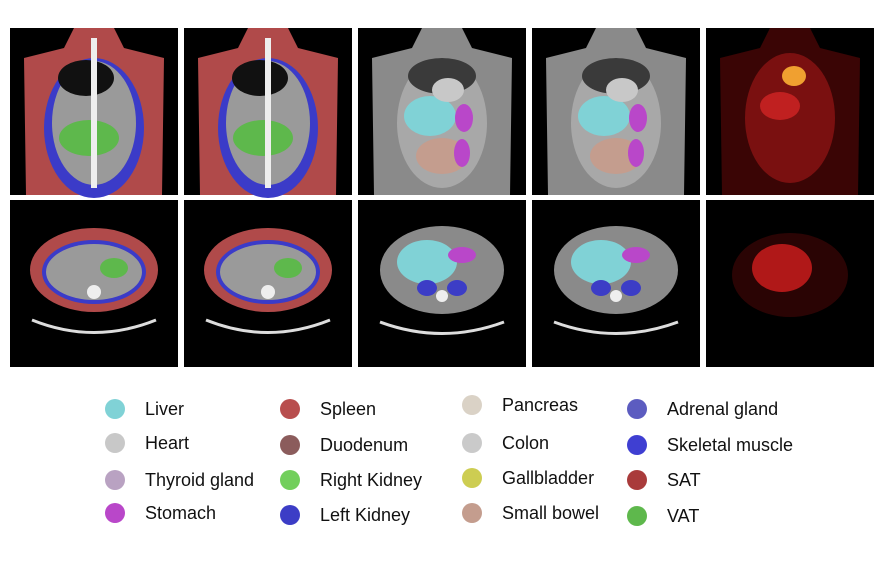 Image resolution: width=880 pixels, height=570 pixels. Describe the element at coordinates (683, 516) in the screenshot. I see `legend-label: VAT` at that location.